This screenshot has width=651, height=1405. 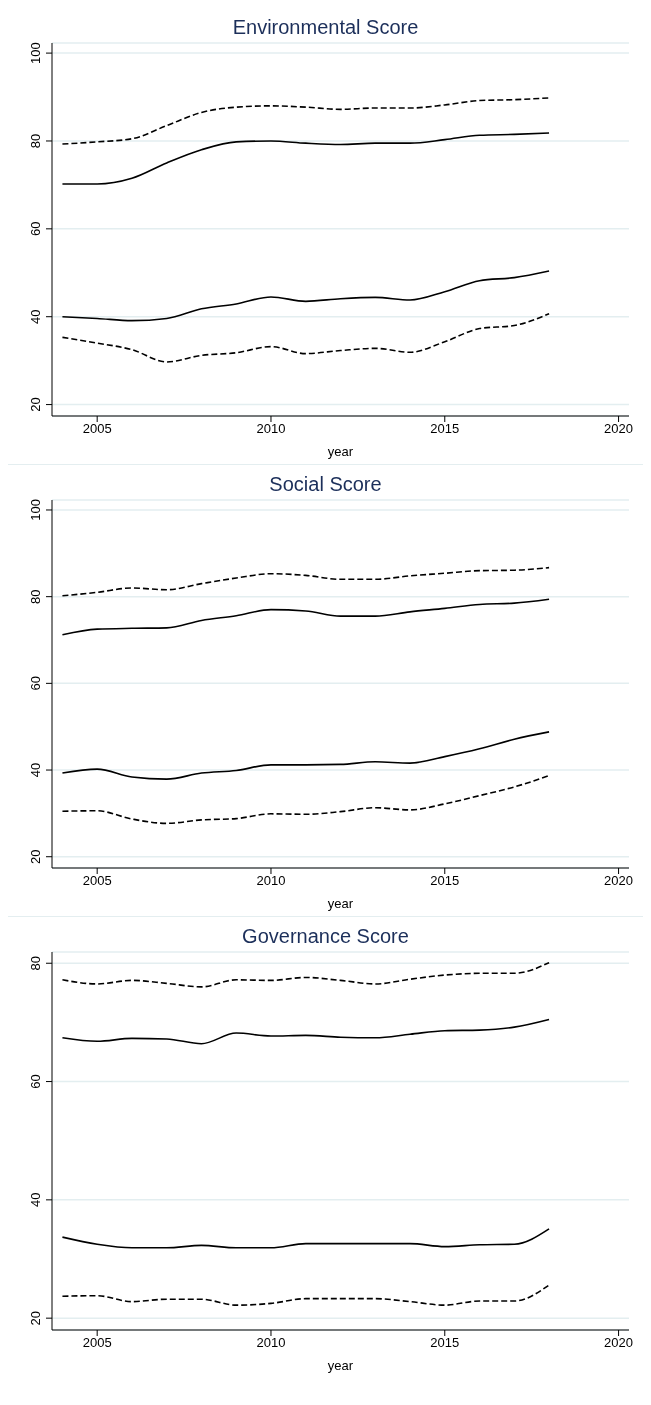 What do you see at coordinates (325, 484) in the screenshot?
I see `chart-title: Social Score` at bounding box center [325, 484].